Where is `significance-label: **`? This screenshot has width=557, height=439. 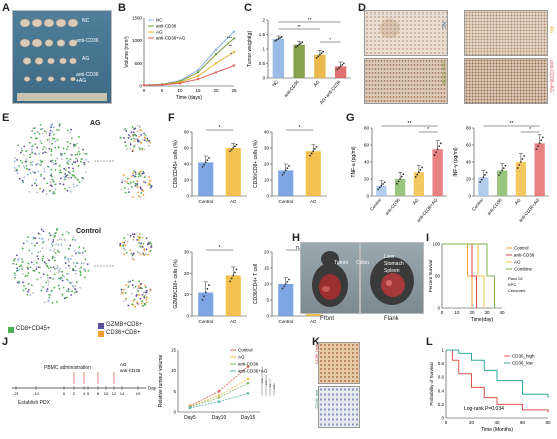
significance-label: ** is located at coordinates (410, 124).